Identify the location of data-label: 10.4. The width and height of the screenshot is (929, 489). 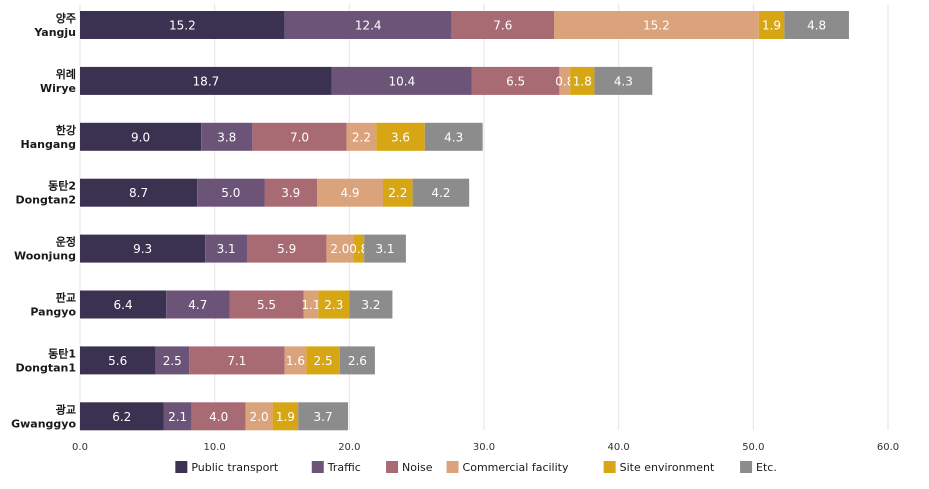
(401, 81).